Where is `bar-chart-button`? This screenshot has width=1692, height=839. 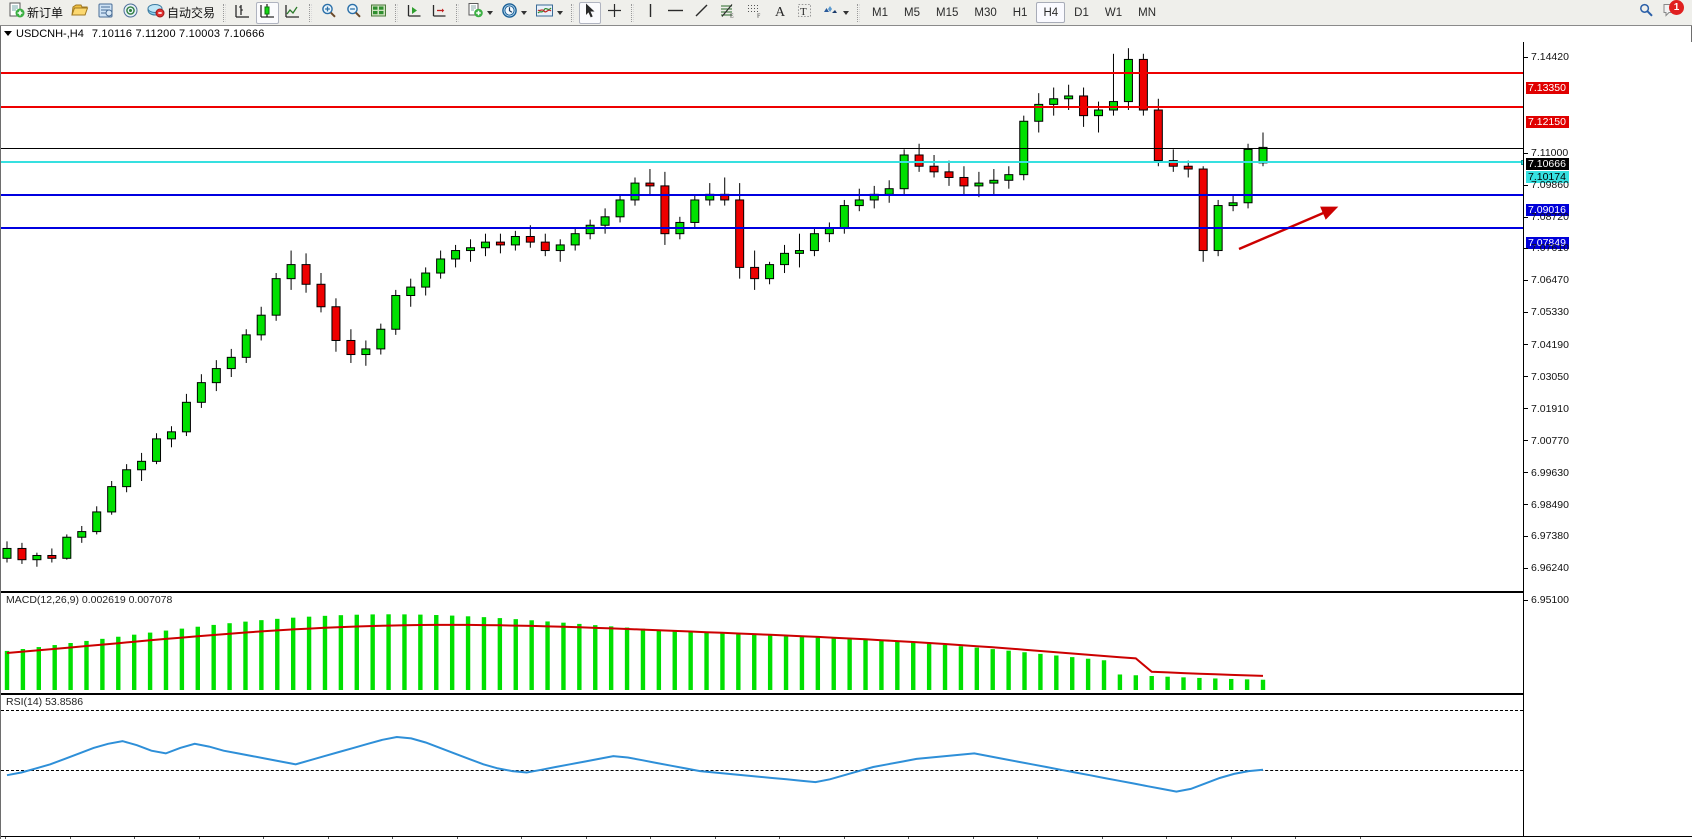
bar-chart-button is located at coordinates (242, 13).